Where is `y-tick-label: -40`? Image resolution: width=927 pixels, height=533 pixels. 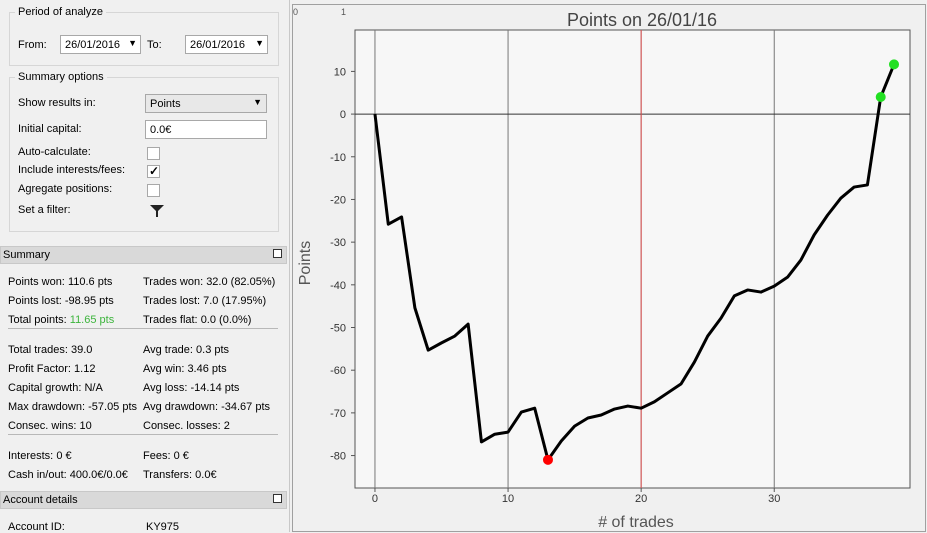 y-tick-label: -40 is located at coordinates (338, 286).